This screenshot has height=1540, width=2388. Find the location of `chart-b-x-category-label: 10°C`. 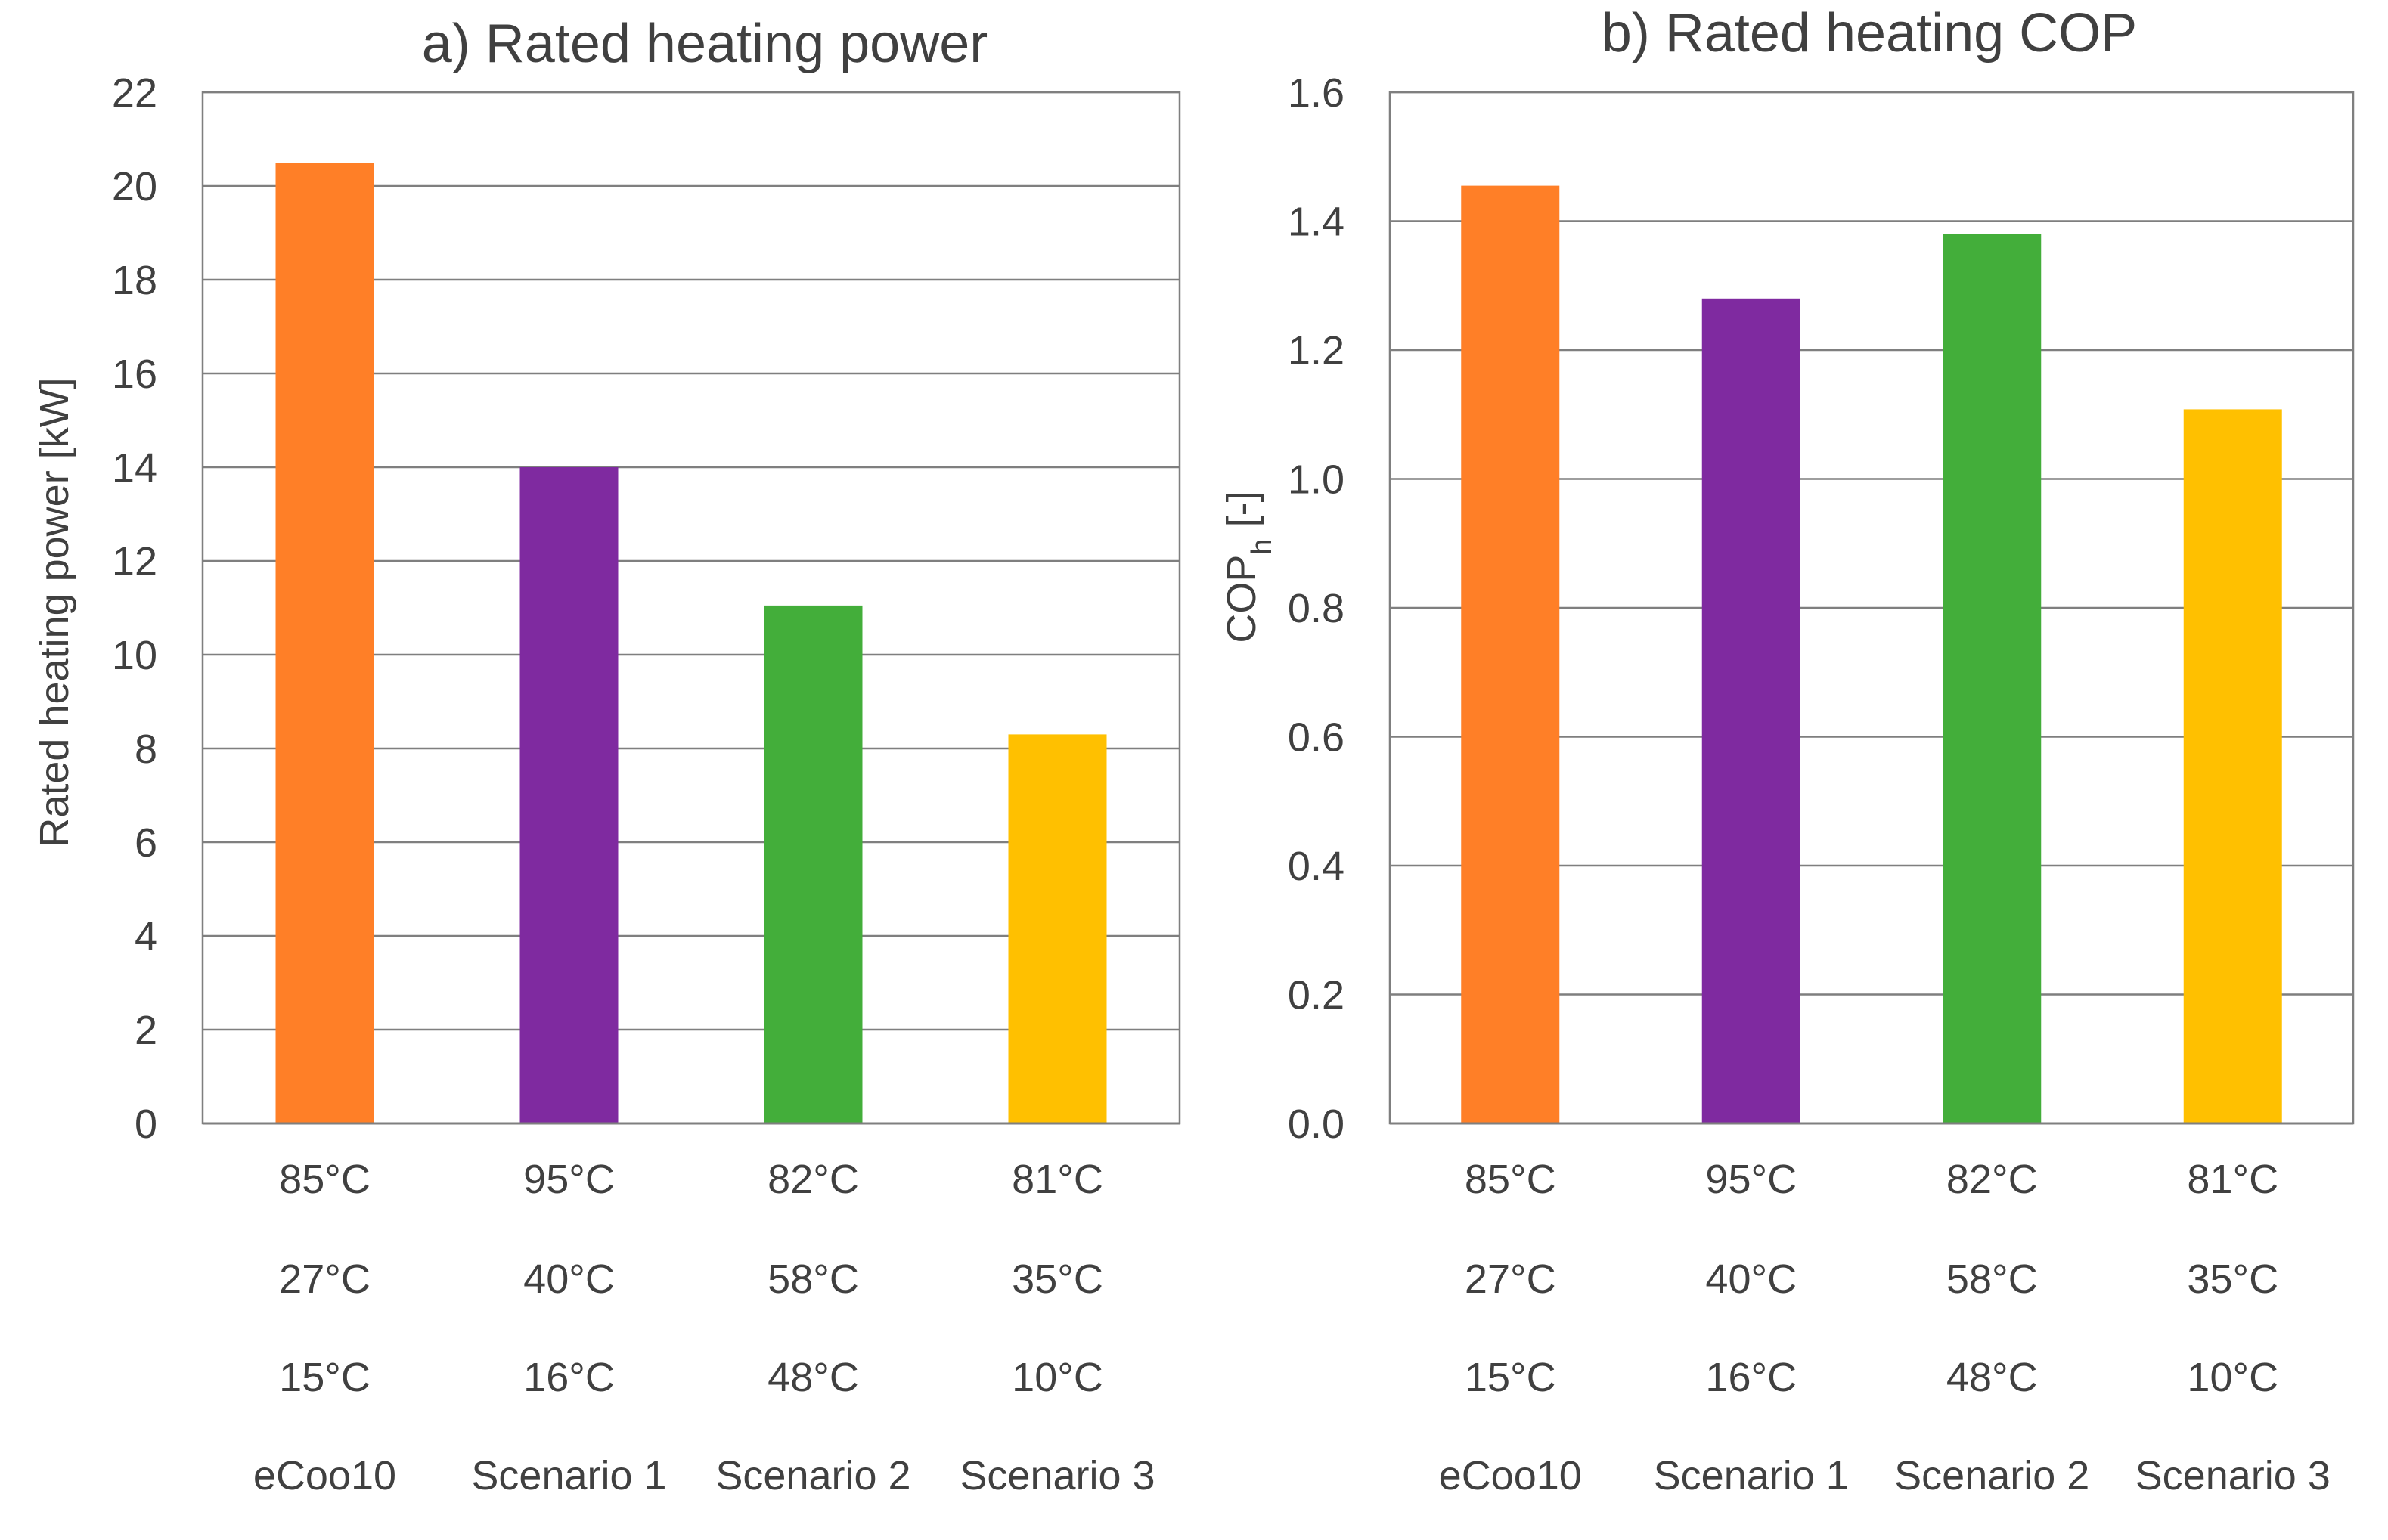

chart-b-x-category-label: 10°C is located at coordinates (2232, 1377).